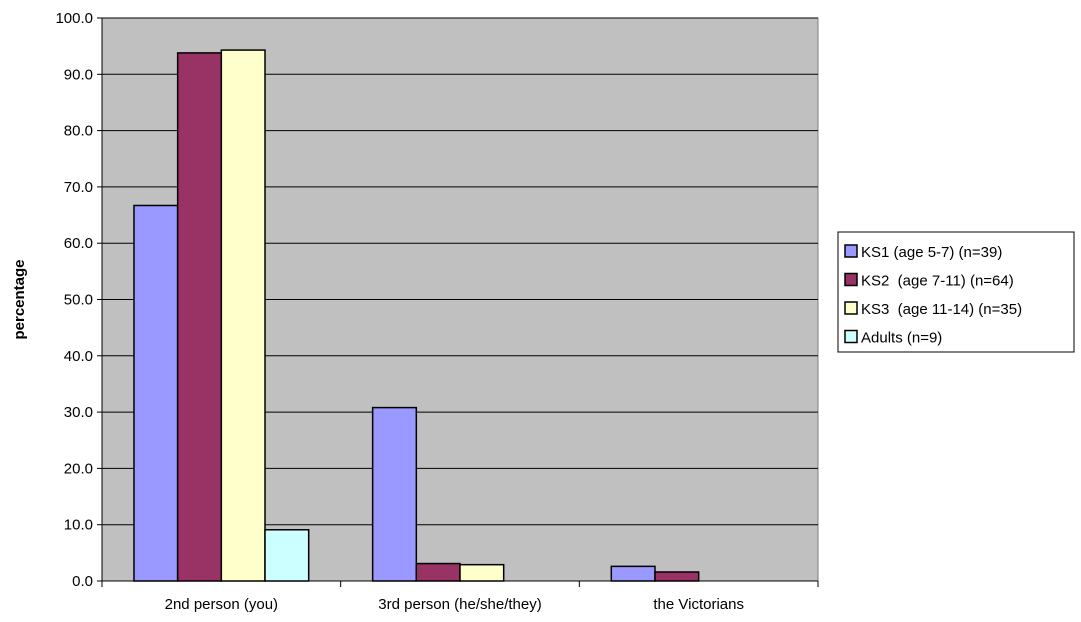 The width and height of the screenshot is (1081, 622). What do you see at coordinates (19, 299) in the screenshot?
I see `y-axis-title: percentage` at bounding box center [19, 299].